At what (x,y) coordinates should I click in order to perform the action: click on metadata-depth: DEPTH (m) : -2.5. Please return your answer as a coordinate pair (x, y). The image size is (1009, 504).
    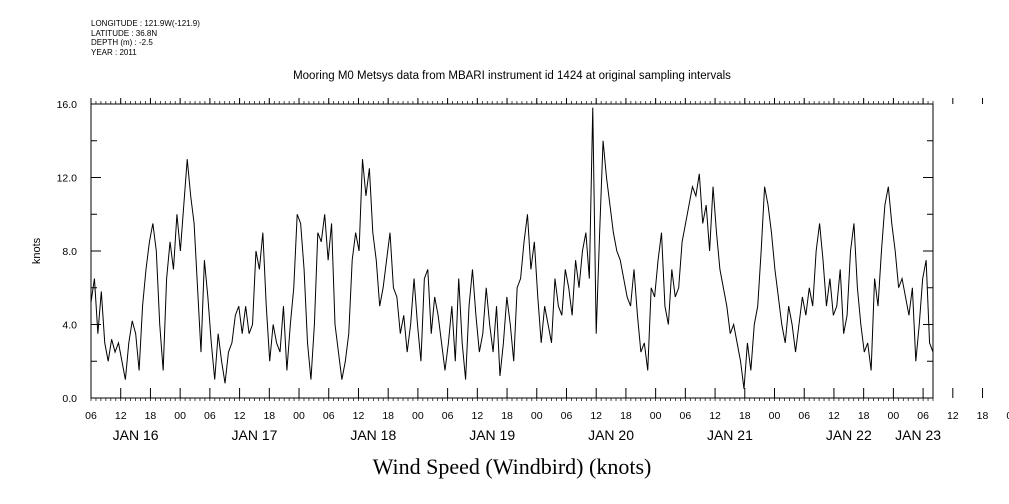
    Looking at the image, I should click on (122, 42).